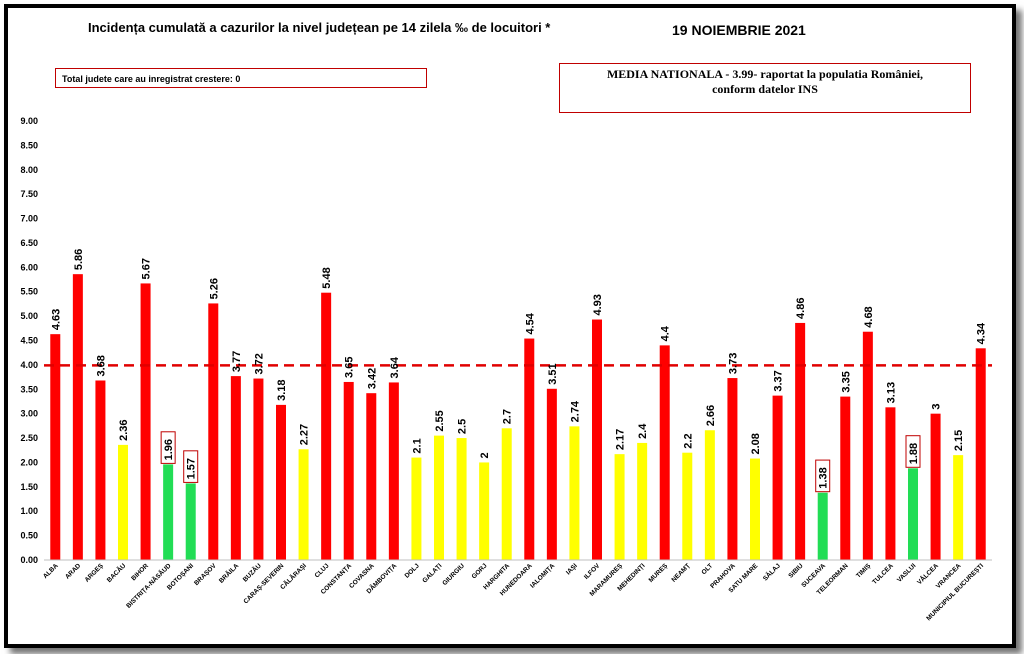 The width and height of the screenshot is (1024, 654). I want to click on y-tick-label: 0.00, so click(29, 560).